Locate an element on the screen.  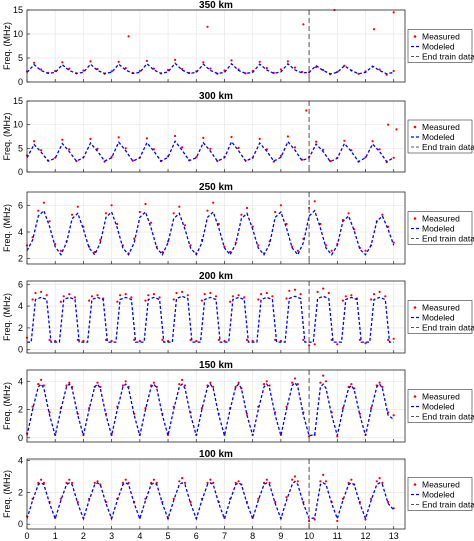
legend-entry: Measured is located at coordinates (441, 308).